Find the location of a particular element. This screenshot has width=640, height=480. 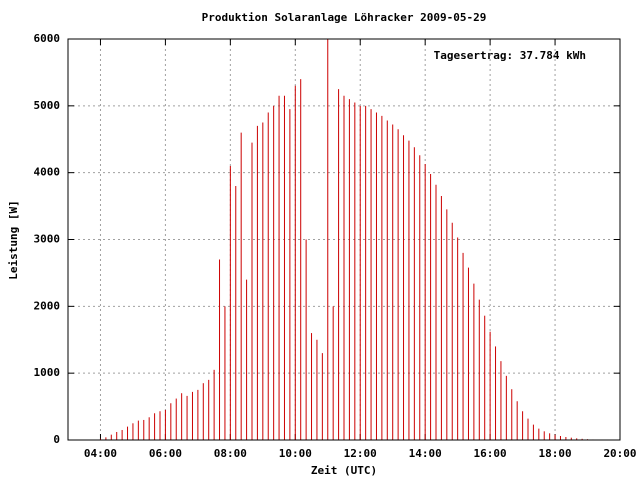

x-tick-label: 14:00 is located at coordinates (425, 453).